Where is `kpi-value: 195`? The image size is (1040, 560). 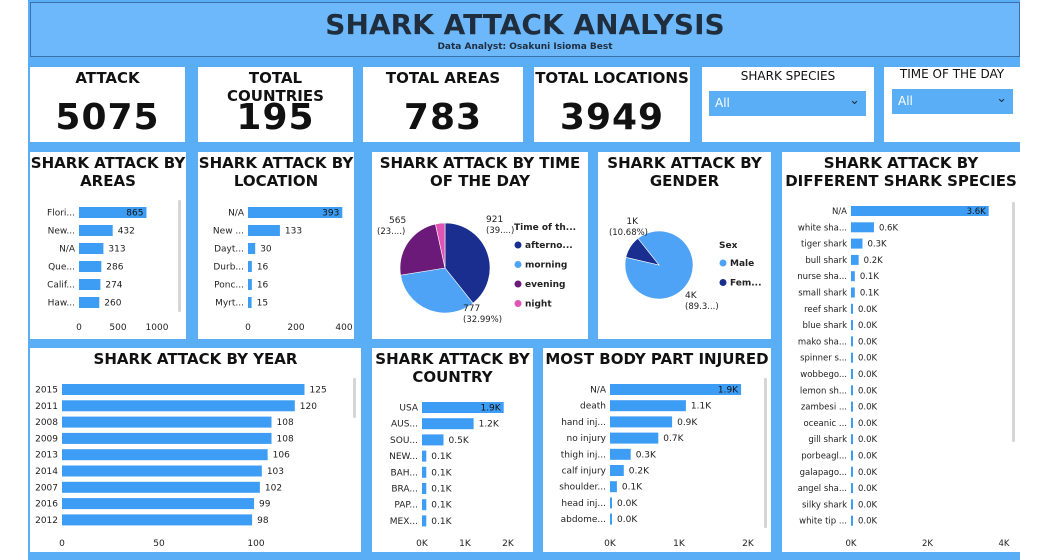 kpi-value: 195 is located at coordinates (275, 117).